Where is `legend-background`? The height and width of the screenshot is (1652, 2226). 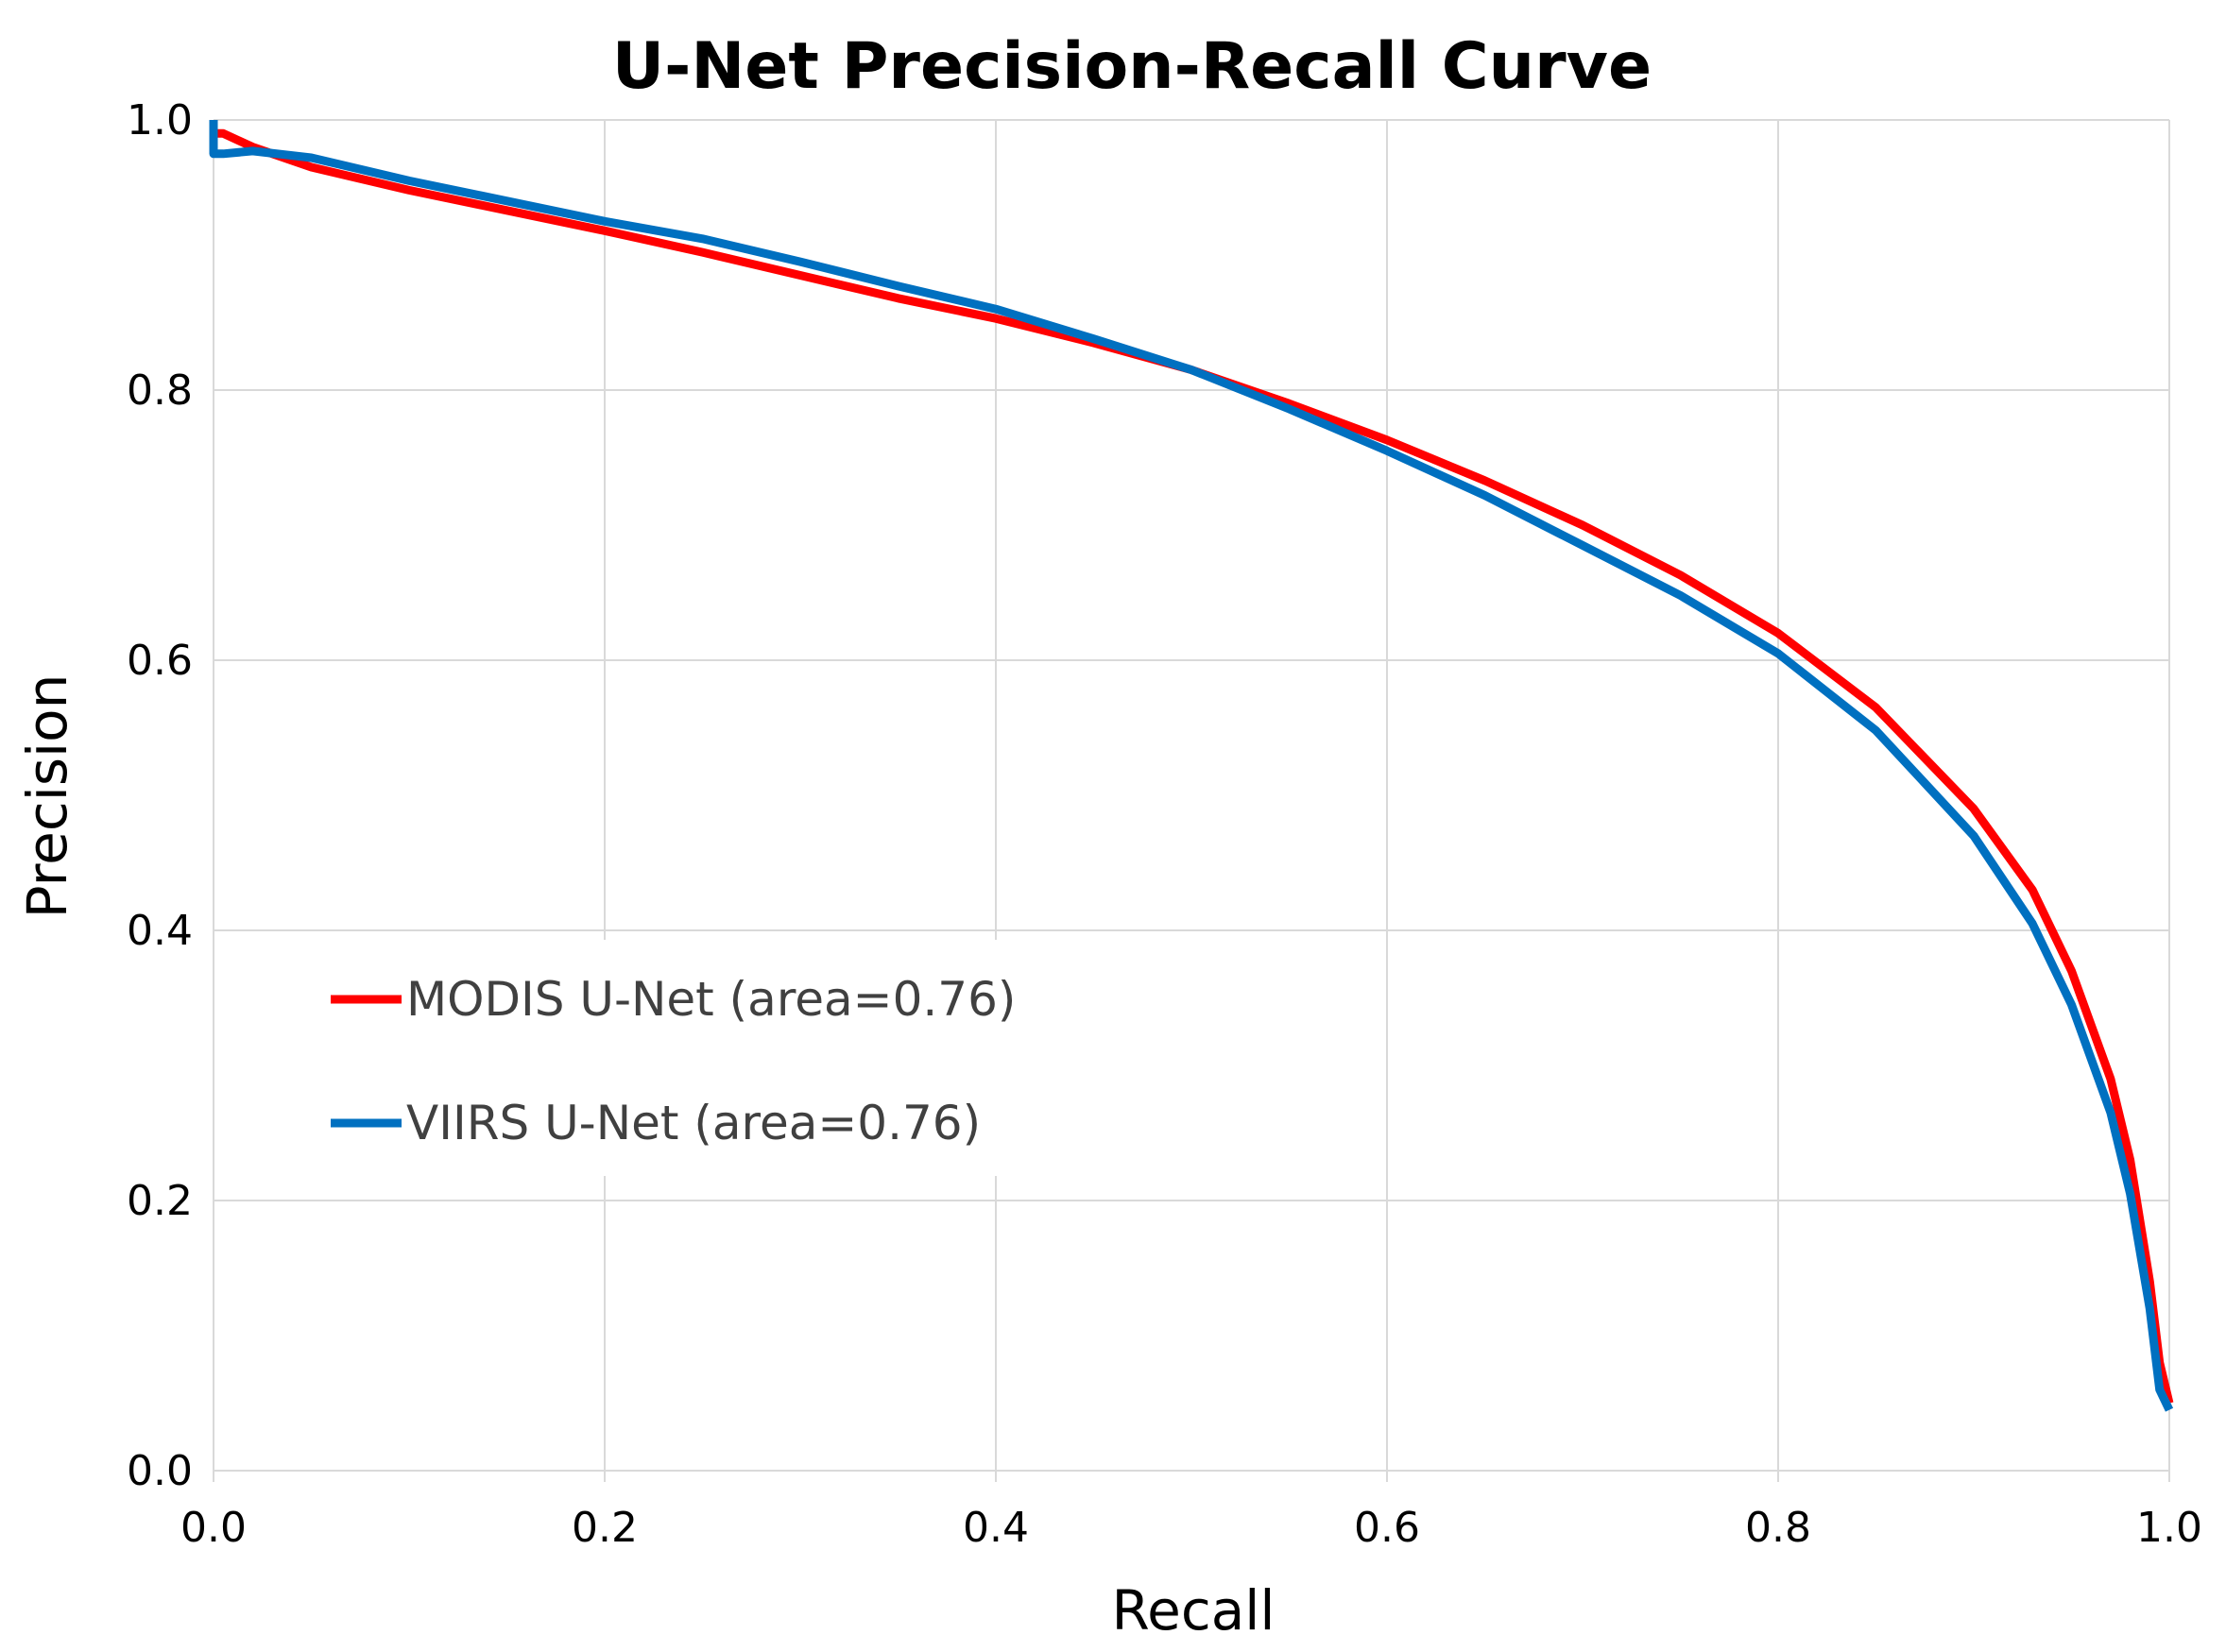
legend-background is located at coordinates (690, 1058).